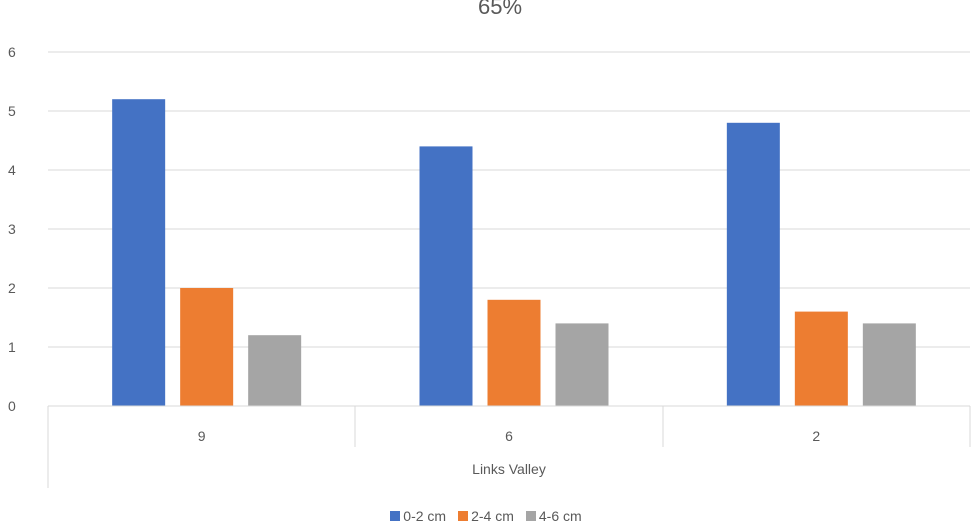 This screenshot has width=972, height=531. I want to click on y-tick-label: 3, so click(12, 229).